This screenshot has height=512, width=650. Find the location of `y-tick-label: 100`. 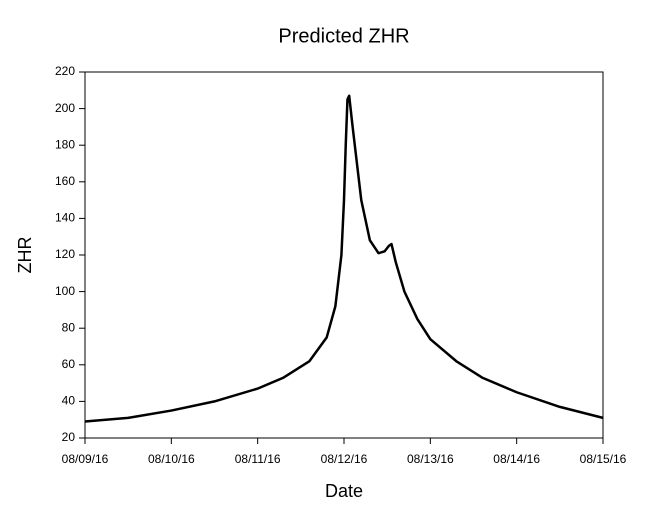

y-tick-label: 100 is located at coordinates (65, 291).